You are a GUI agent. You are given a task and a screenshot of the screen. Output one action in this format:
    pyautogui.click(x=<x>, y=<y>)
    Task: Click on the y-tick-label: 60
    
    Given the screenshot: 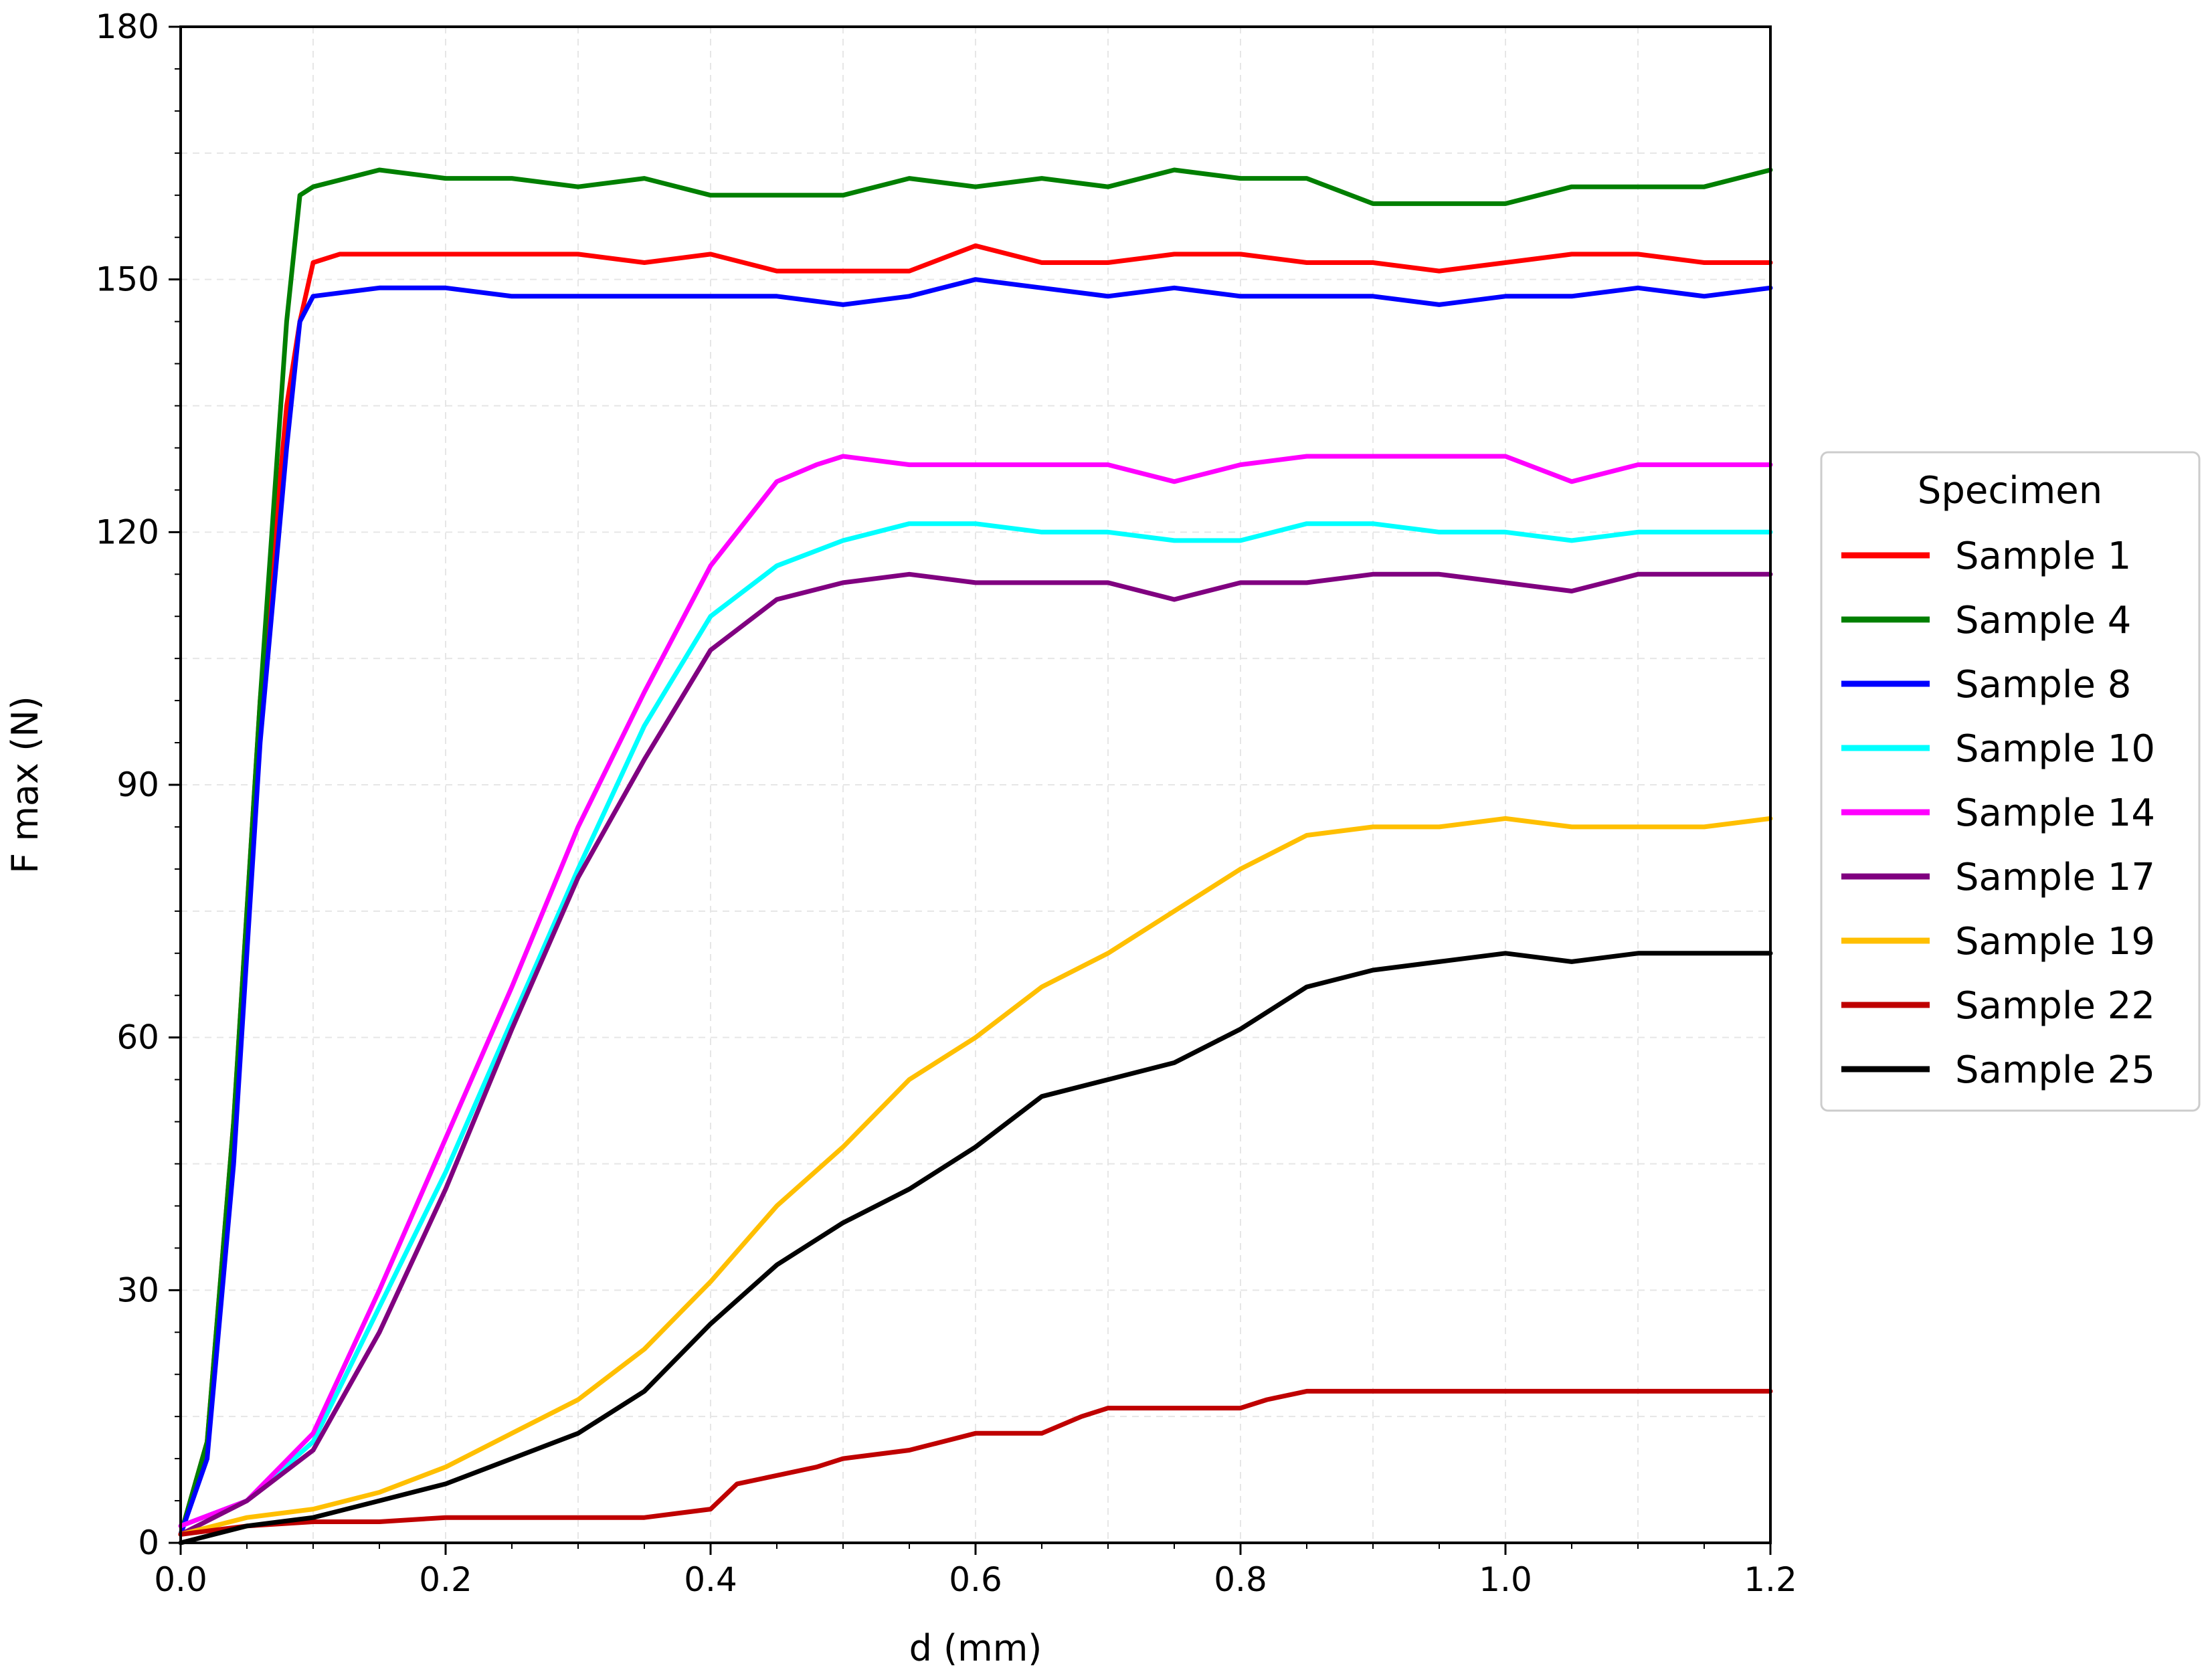 What is the action you would take?
    pyautogui.click(x=137, y=1037)
    